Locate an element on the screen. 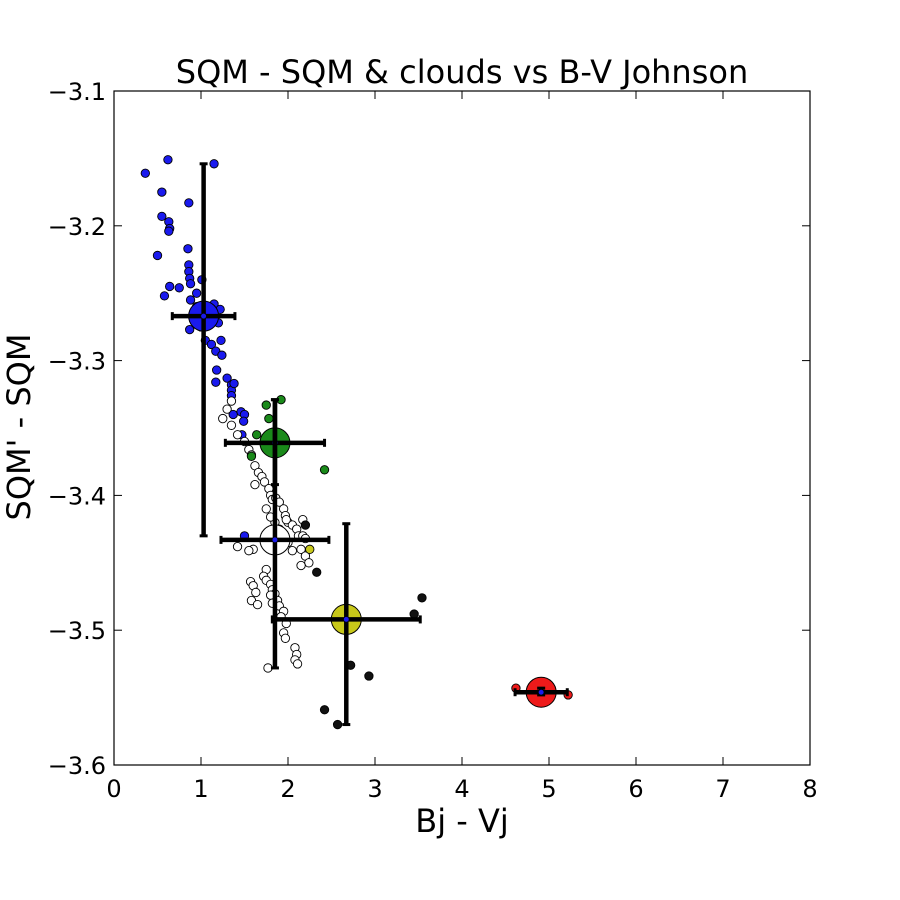  y-tick-label: −3.3 is located at coordinates (77, 362).